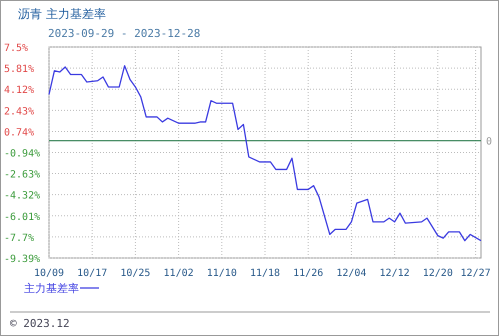 The width and height of the screenshot is (499, 336). What do you see at coordinates (19, 238) in the screenshot?
I see `y-tick-label: -7.7%` at bounding box center [19, 238].